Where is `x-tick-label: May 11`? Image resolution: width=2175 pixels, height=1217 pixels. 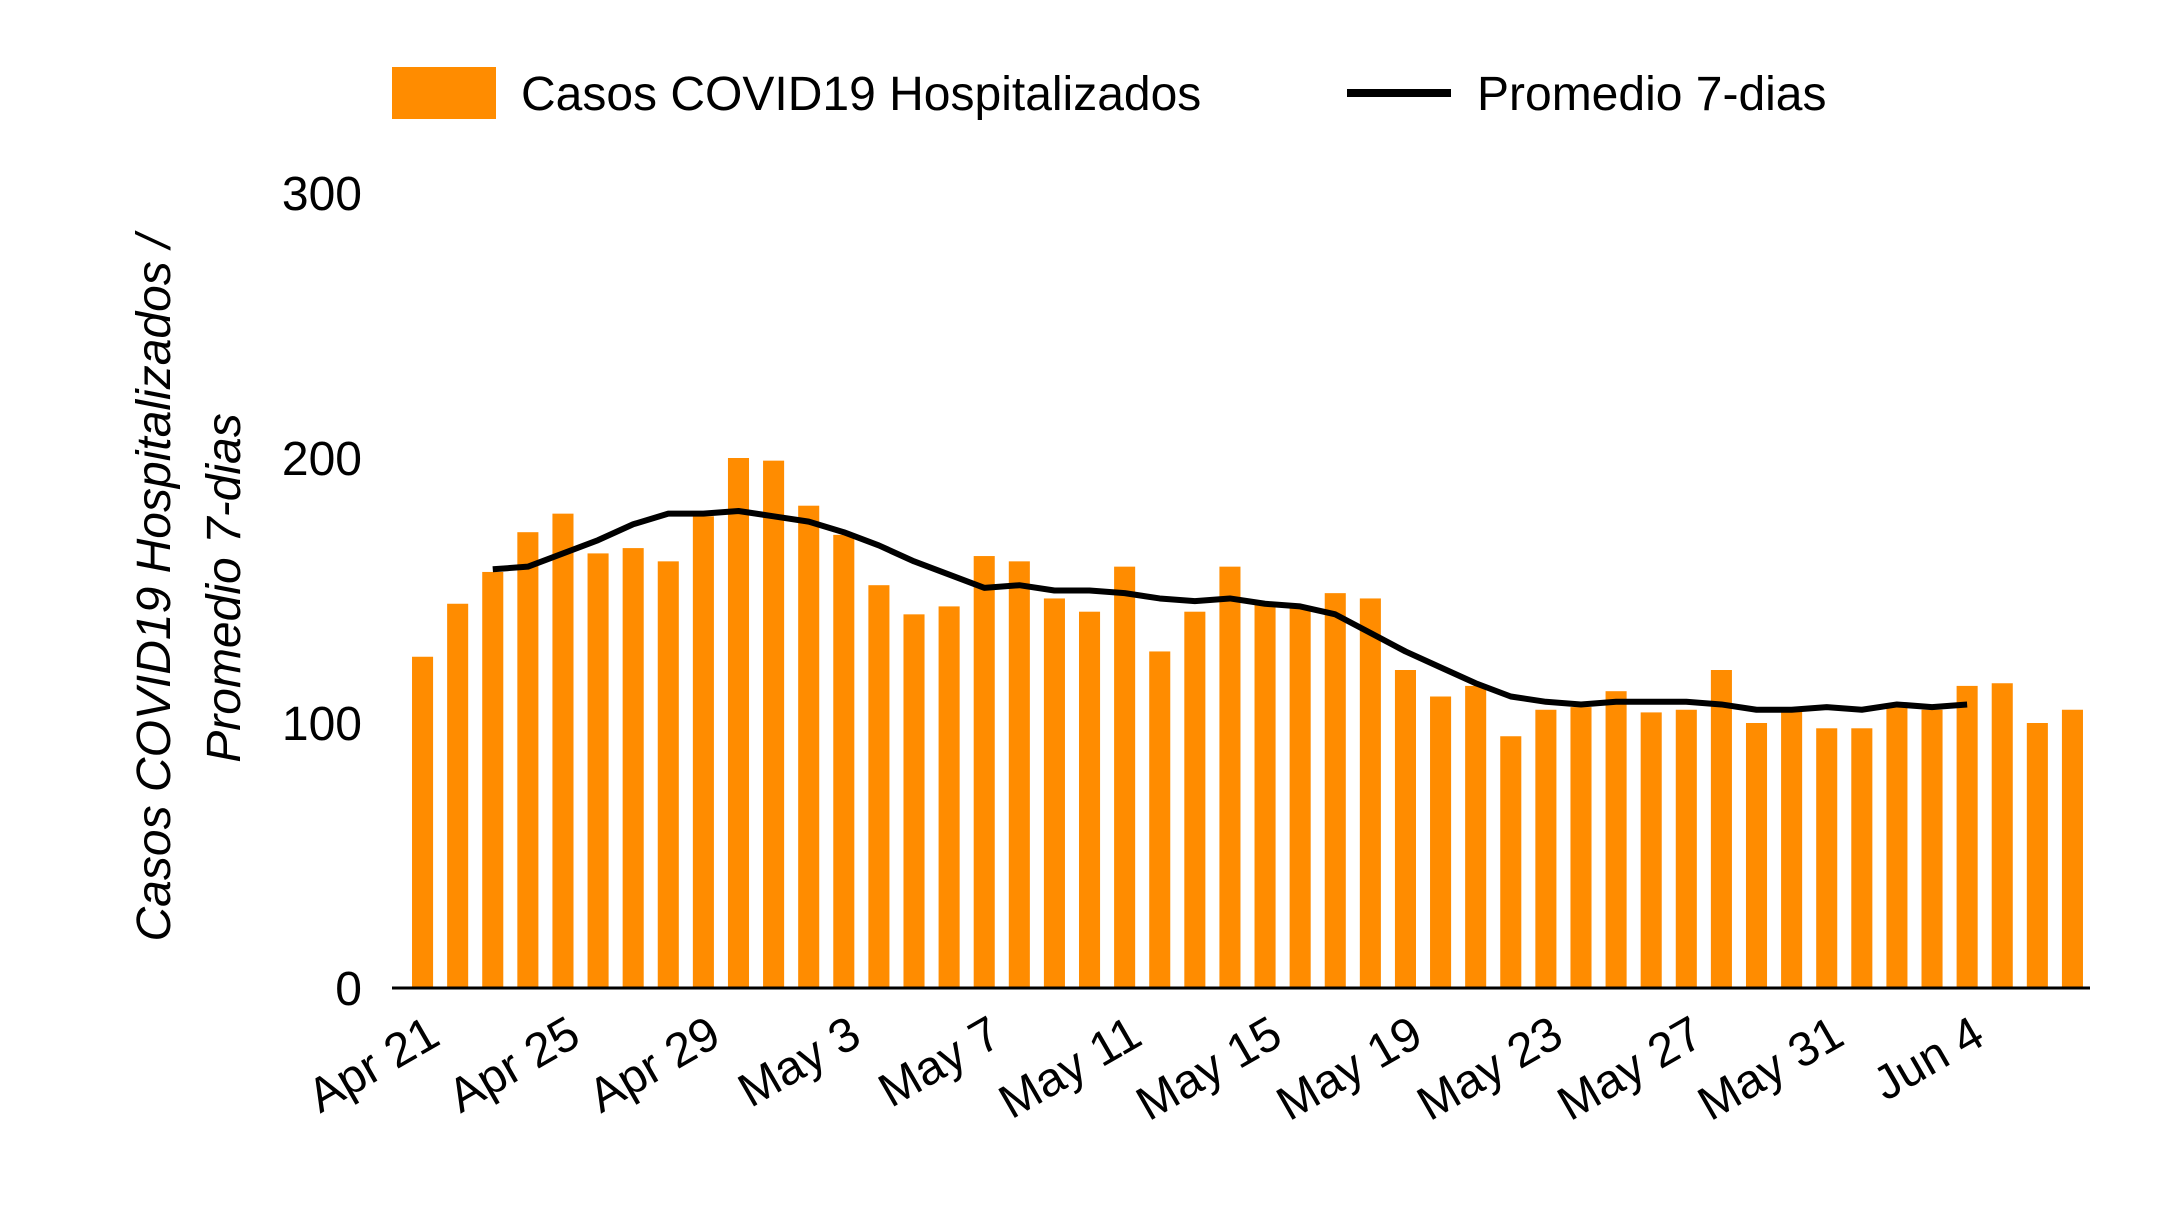
x-tick-label: May 11 is located at coordinates (1070, 1068).